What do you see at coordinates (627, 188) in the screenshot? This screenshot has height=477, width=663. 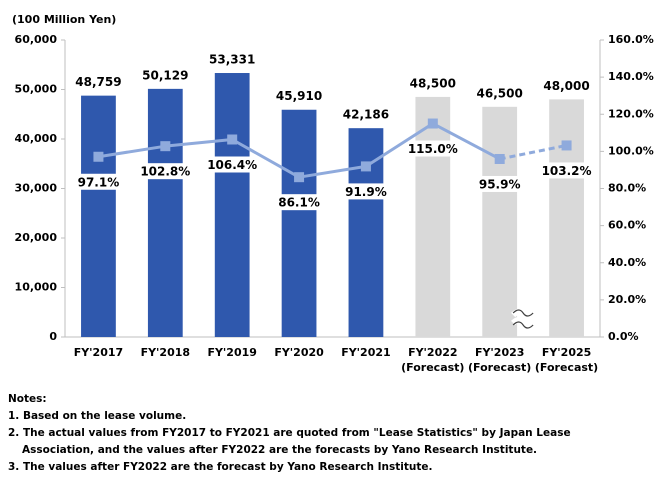 I see `y2-tick-label: 80.0%` at bounding box center [627, 188].